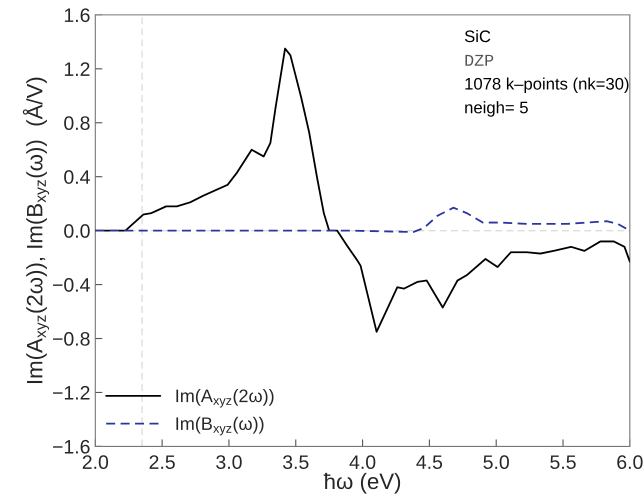  What do you see at coordinates (546, 85) in the screenshot?
I see `annotation: 1078 k–points (nk=30)` at bounding box center [546, 85].